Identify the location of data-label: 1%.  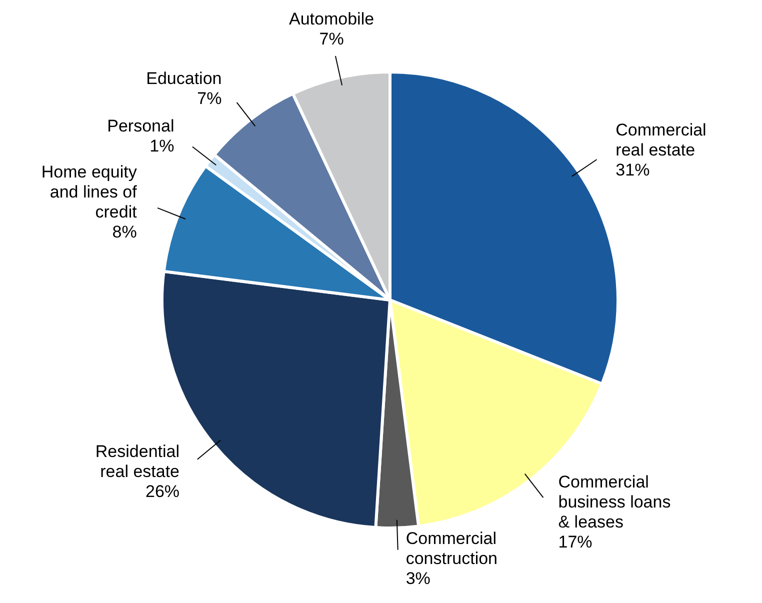
(162, 146).